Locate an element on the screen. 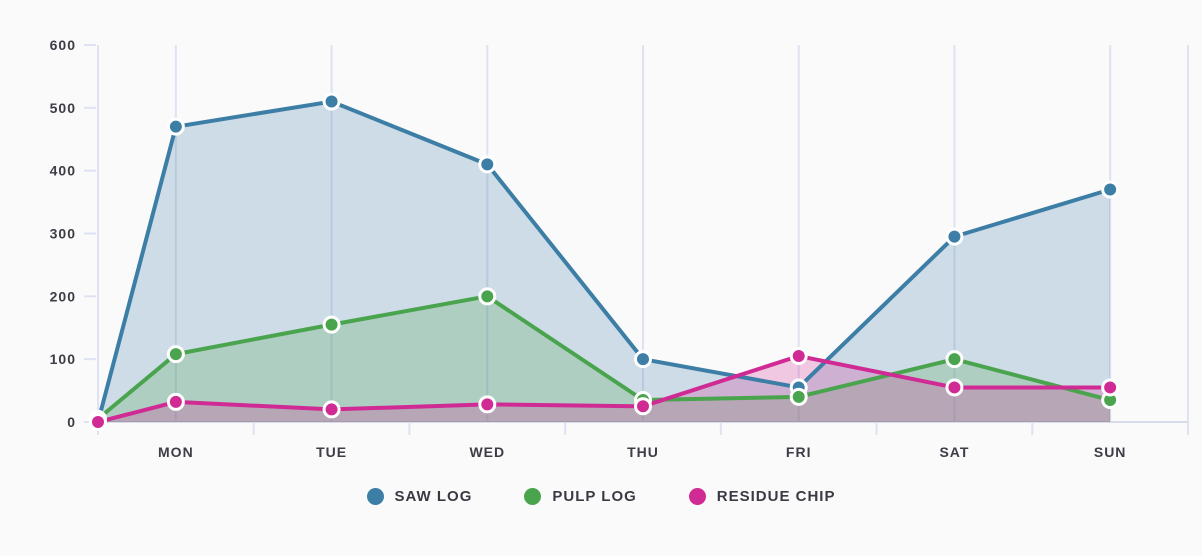 This screenshot has width=1202, height=556. y-axis-label: 200 is located at coordinates (63, 296).